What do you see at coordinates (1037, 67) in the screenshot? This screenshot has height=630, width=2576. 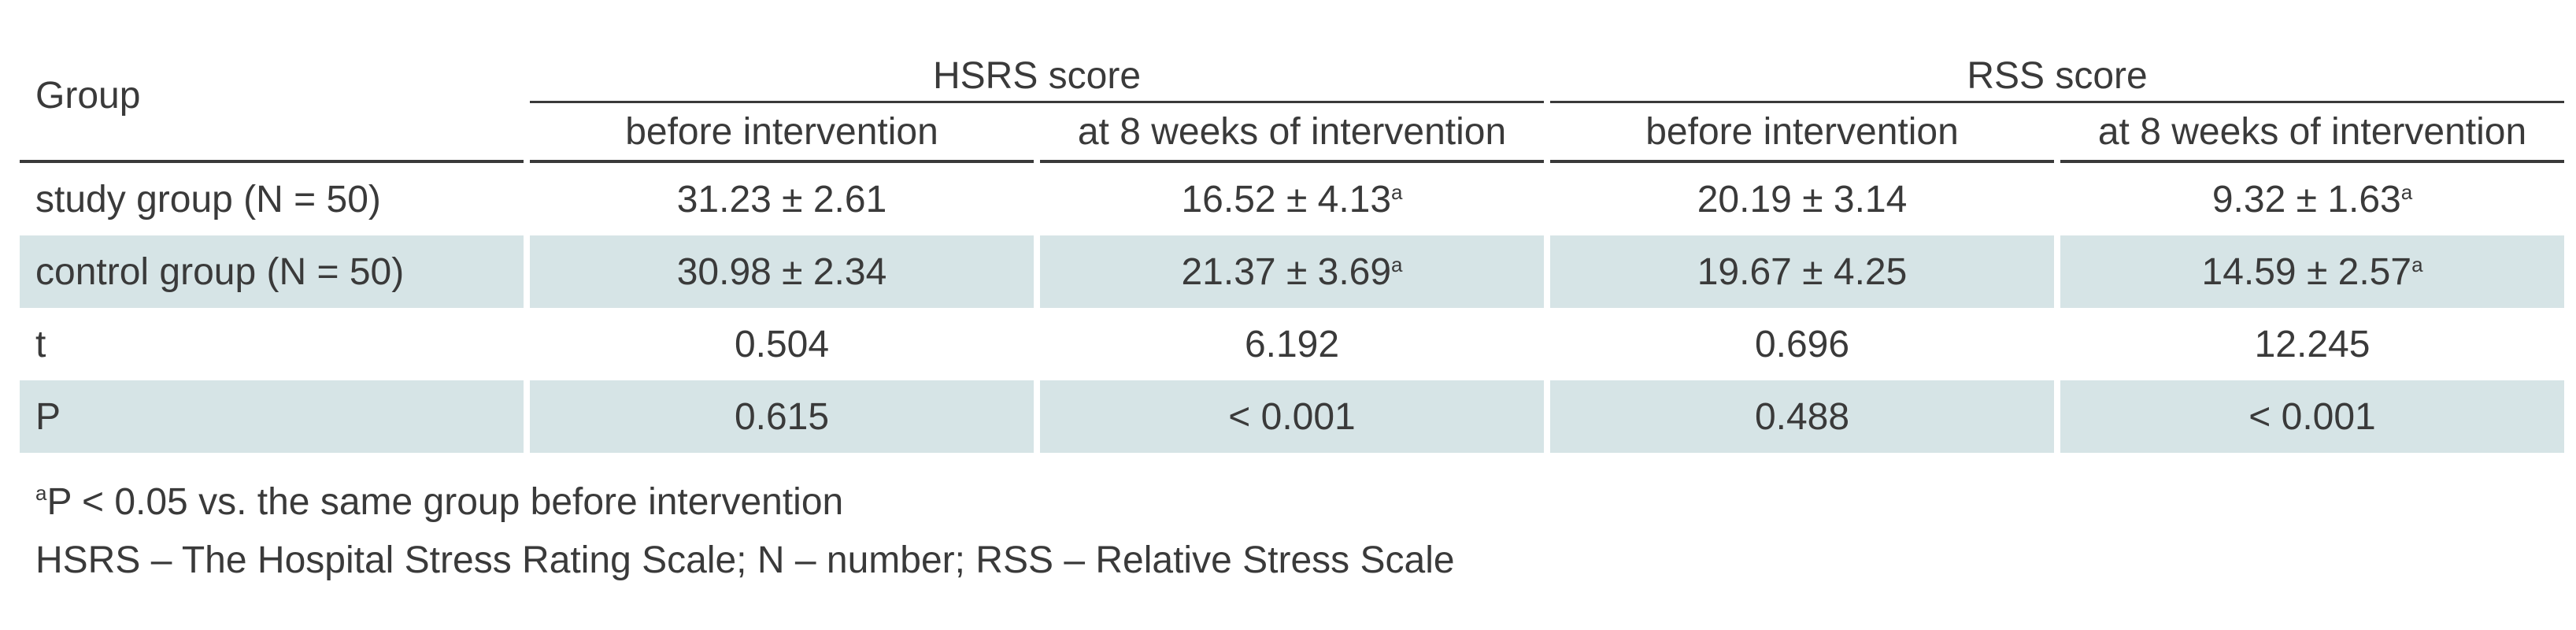 I see `hsrs-score-header: HSRS score` at bounding box center [1037, 67].